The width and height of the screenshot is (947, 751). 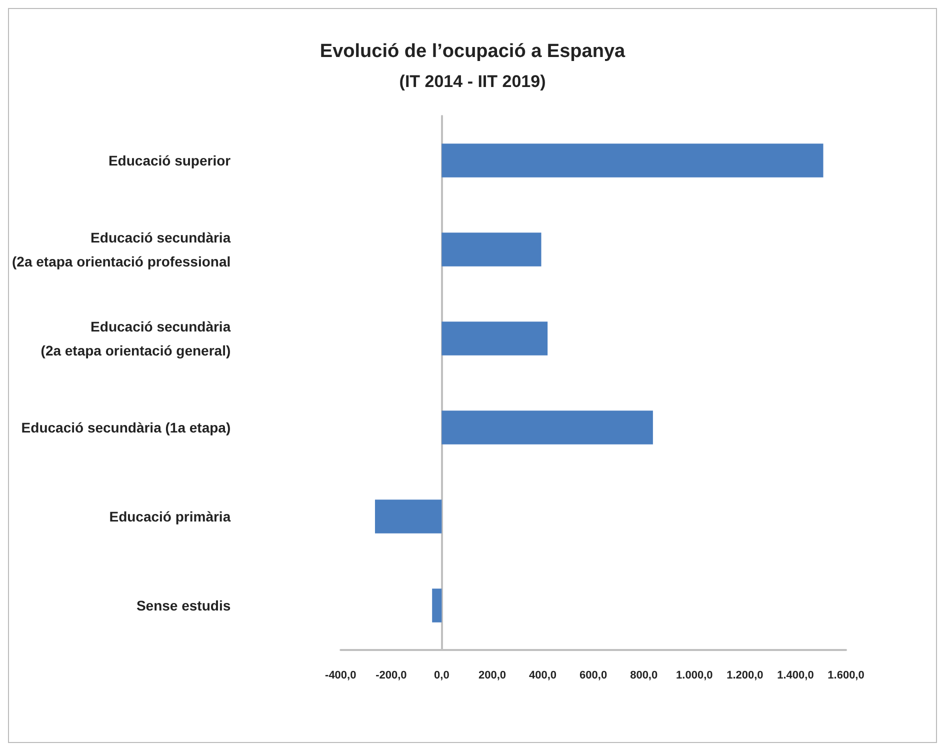 What do you see at coordinates (183, 606) in the screenshot?
I see `y-tick-label: Sense estudis` at bounding box center [183, 606].